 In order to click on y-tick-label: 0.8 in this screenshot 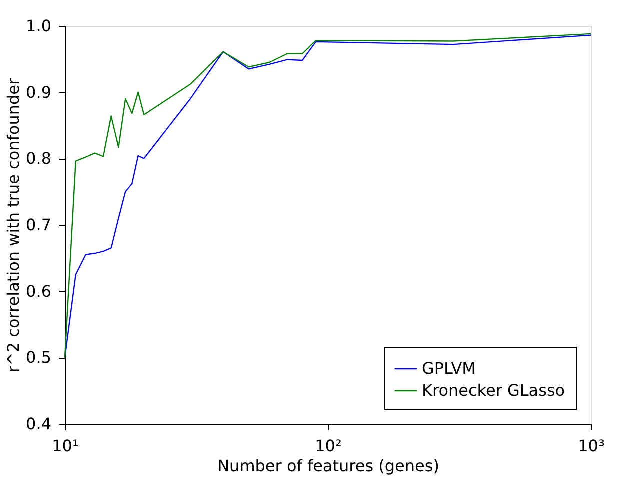, I will do `click(39, 158)`.